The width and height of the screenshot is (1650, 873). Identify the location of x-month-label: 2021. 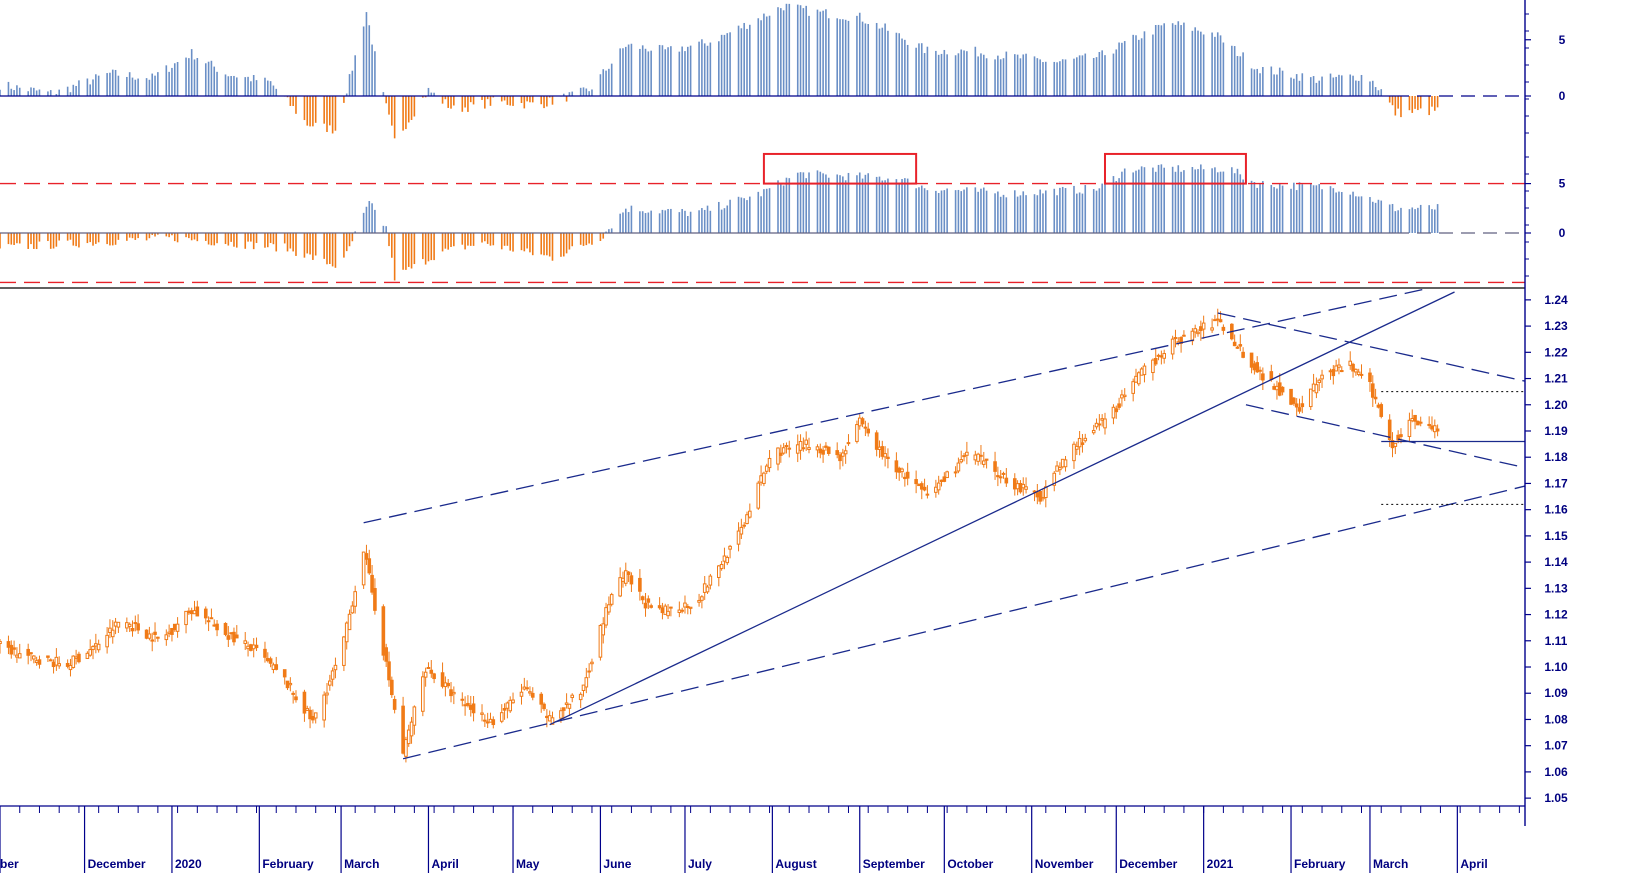
(1220, 864).